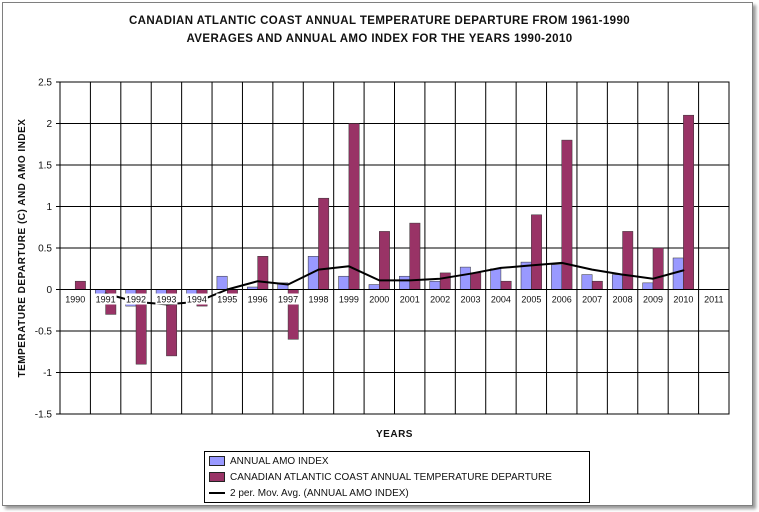 The image size is (759, 512). I want to click on x-tick-label: 2000, so click(379, 300).